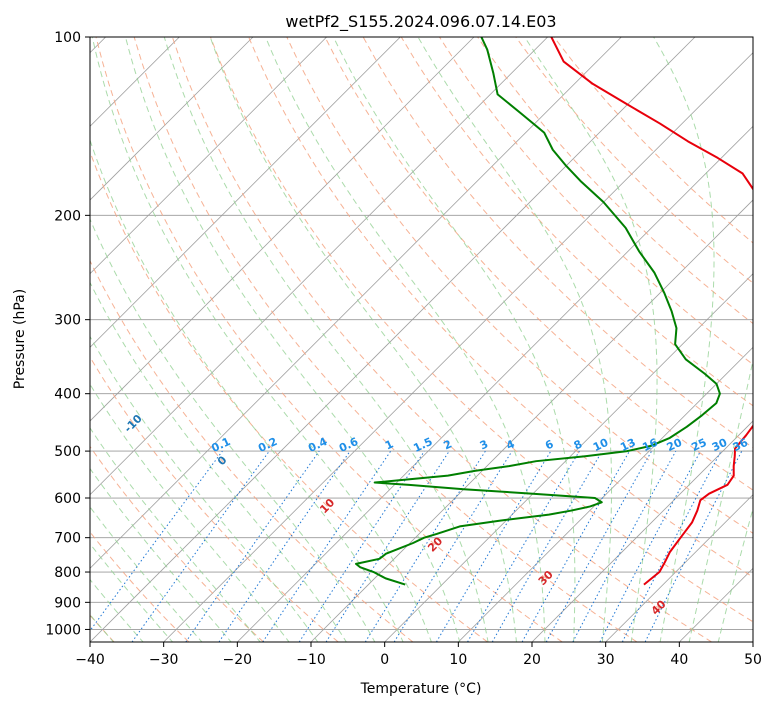 This screenshot has width=775, height=708. What do you see at coordinates (67, 216) in the screenshot?
I see `y-tick-label: 200` at bounding box center [67, 216].